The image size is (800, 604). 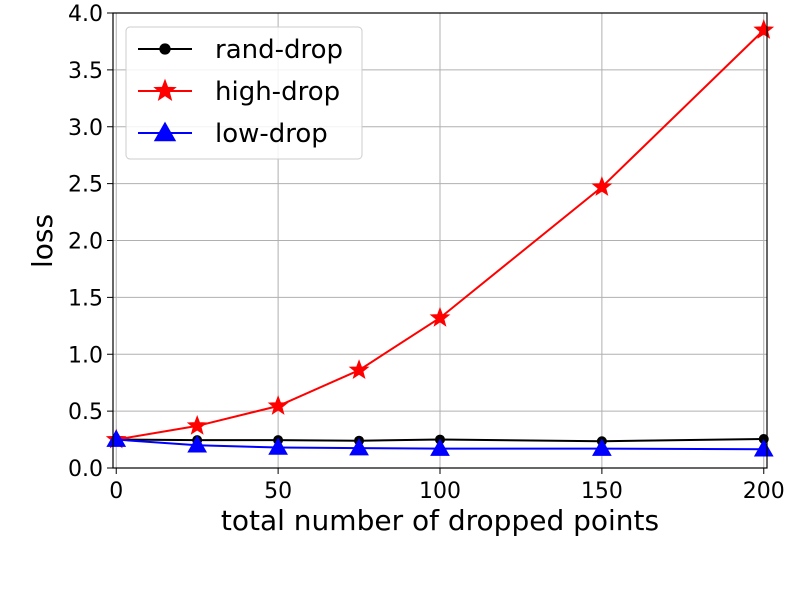 I want to click on x-tick-label: 200, so click(x=764, y=491).